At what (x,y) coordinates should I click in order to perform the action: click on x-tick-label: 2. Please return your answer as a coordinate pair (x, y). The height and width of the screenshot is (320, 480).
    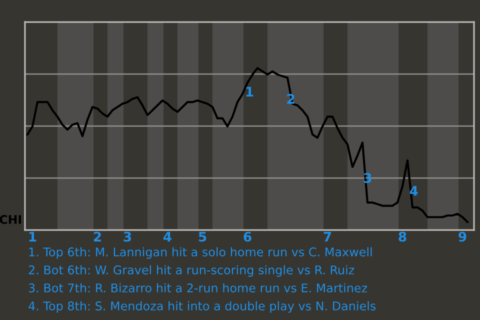
    Looking at the image, I should click on (97, 237).